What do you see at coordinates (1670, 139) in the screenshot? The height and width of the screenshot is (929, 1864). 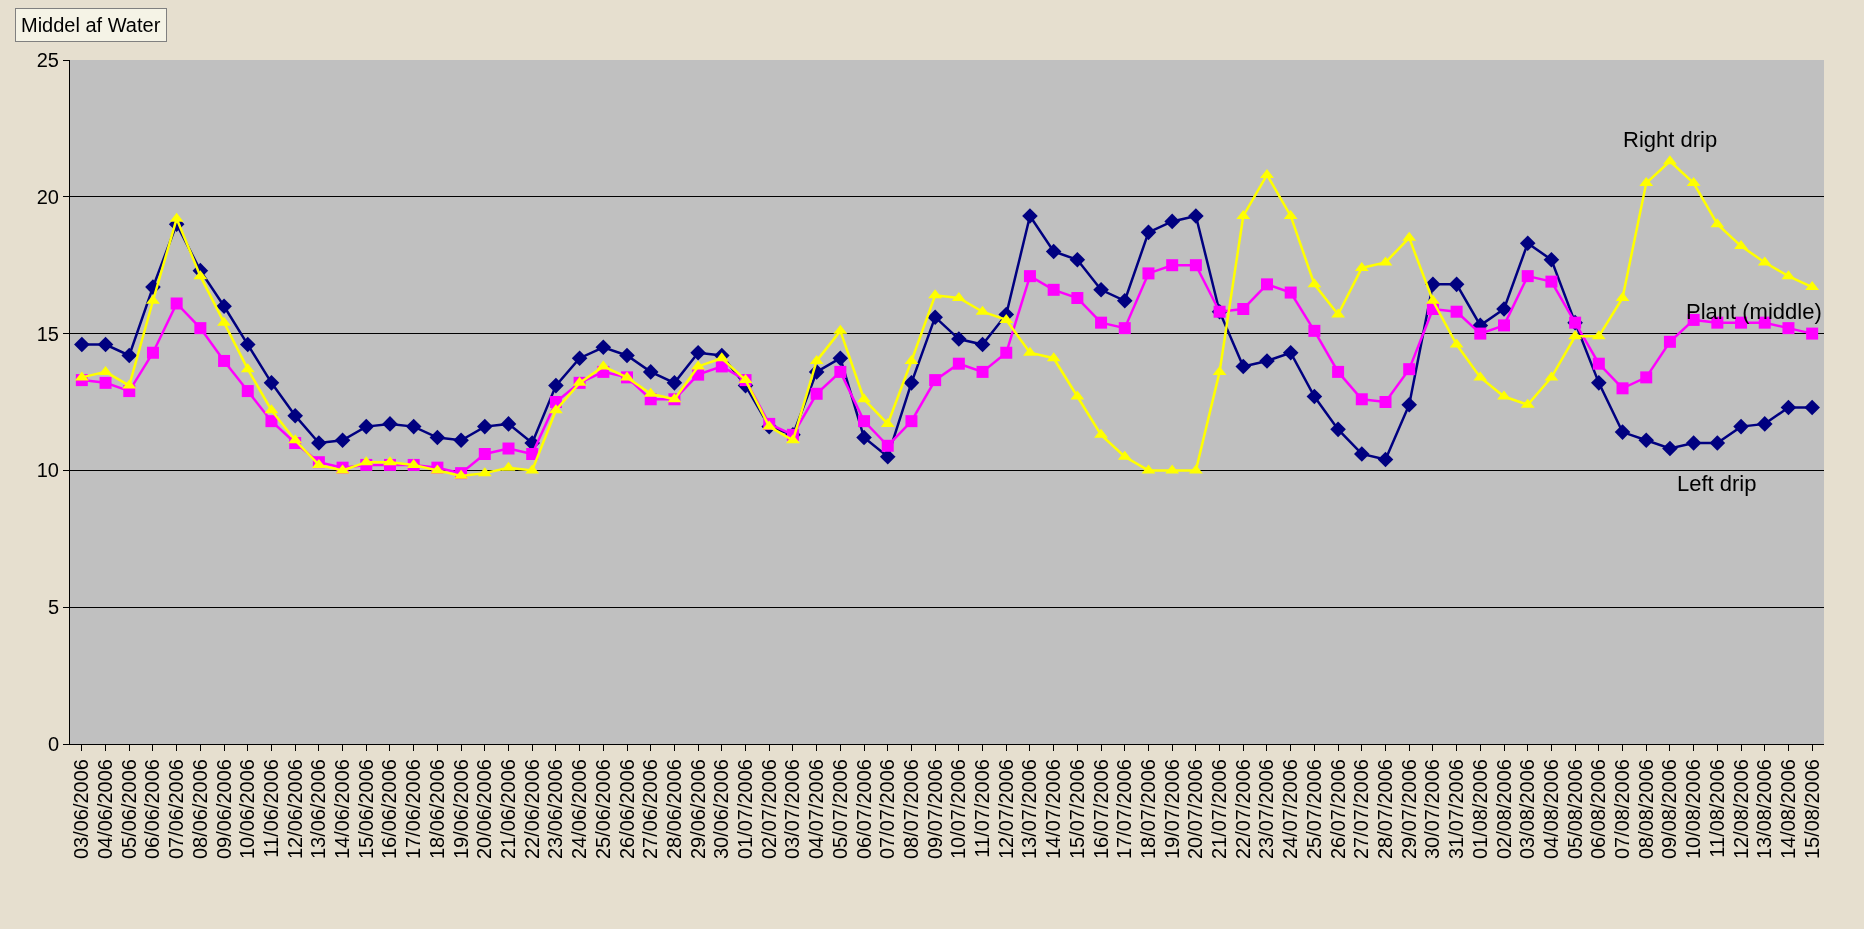 I see `series-label: Right drip` at bounding box center [1670, 139].